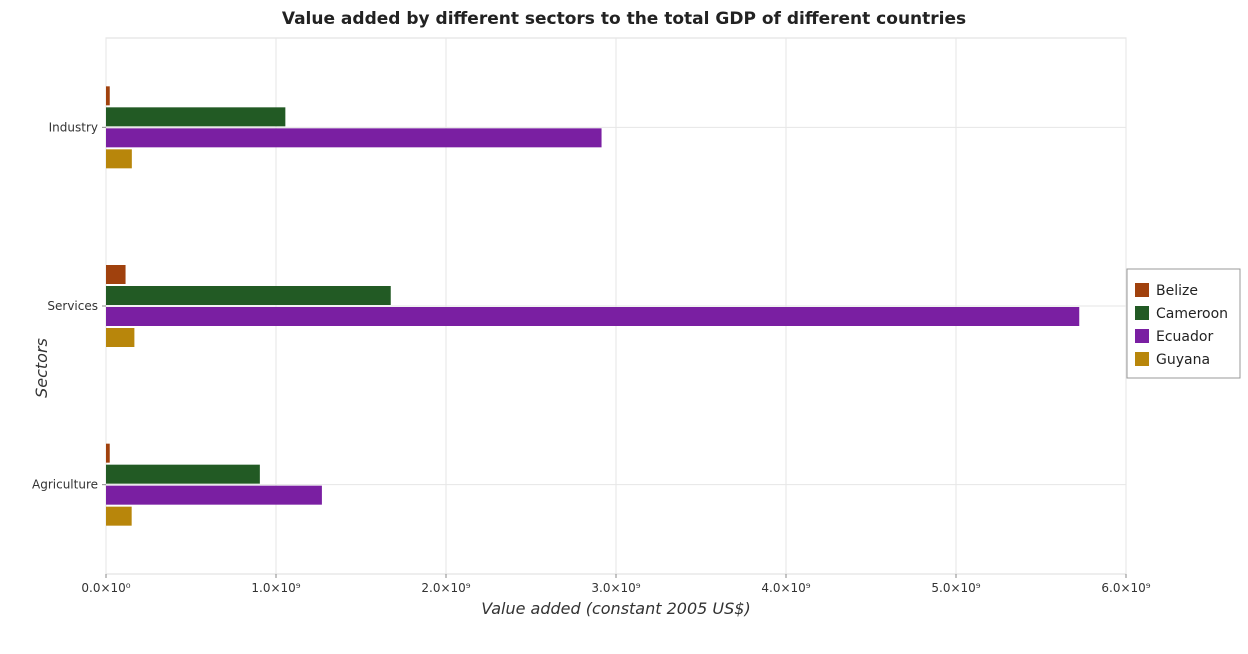 This screenshot has width=1248, height=654. Describe the element at coordinates (72, 306) in the screenshot. I see `y-tick-label: Services` at that location.